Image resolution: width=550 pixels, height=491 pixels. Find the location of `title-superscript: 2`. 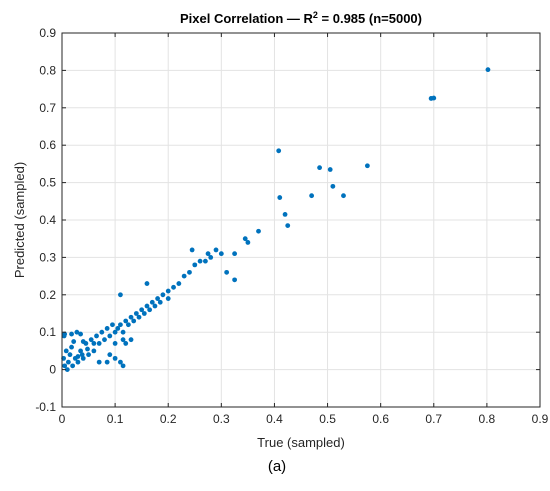

title-superscript: 2 is located at coordinates (315, 15).